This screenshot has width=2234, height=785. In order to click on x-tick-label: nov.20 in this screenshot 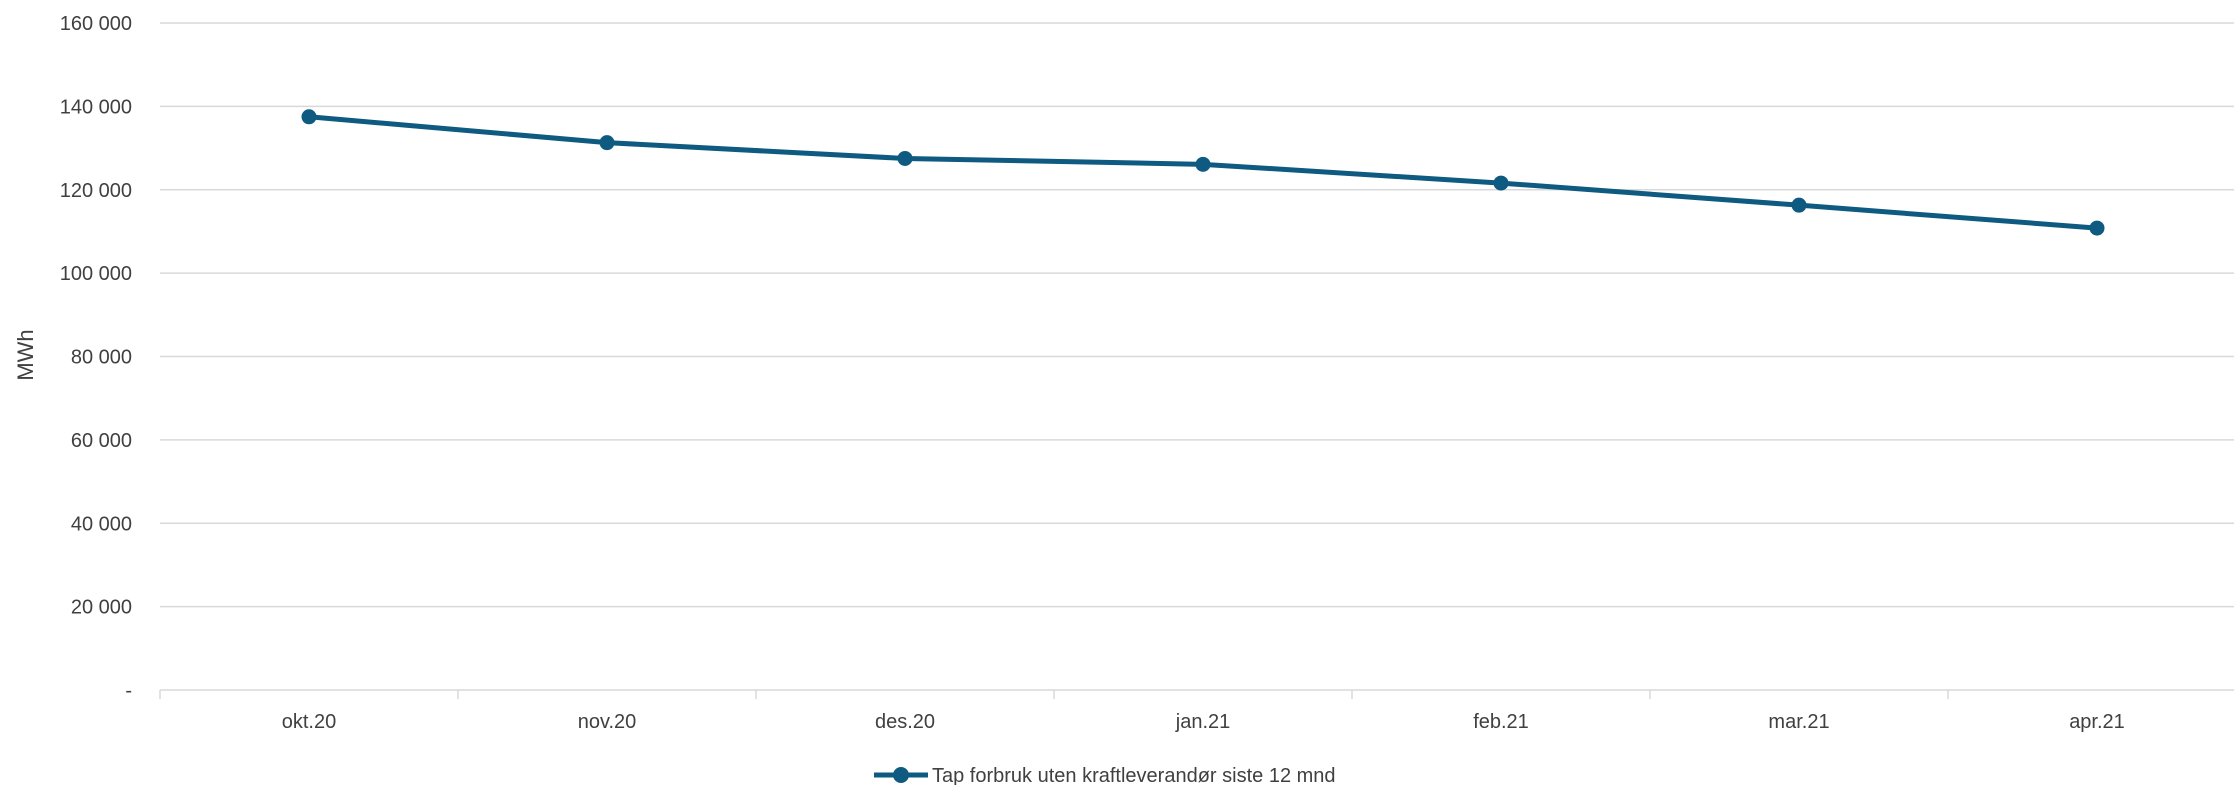, I will do `click(607, 722)`.